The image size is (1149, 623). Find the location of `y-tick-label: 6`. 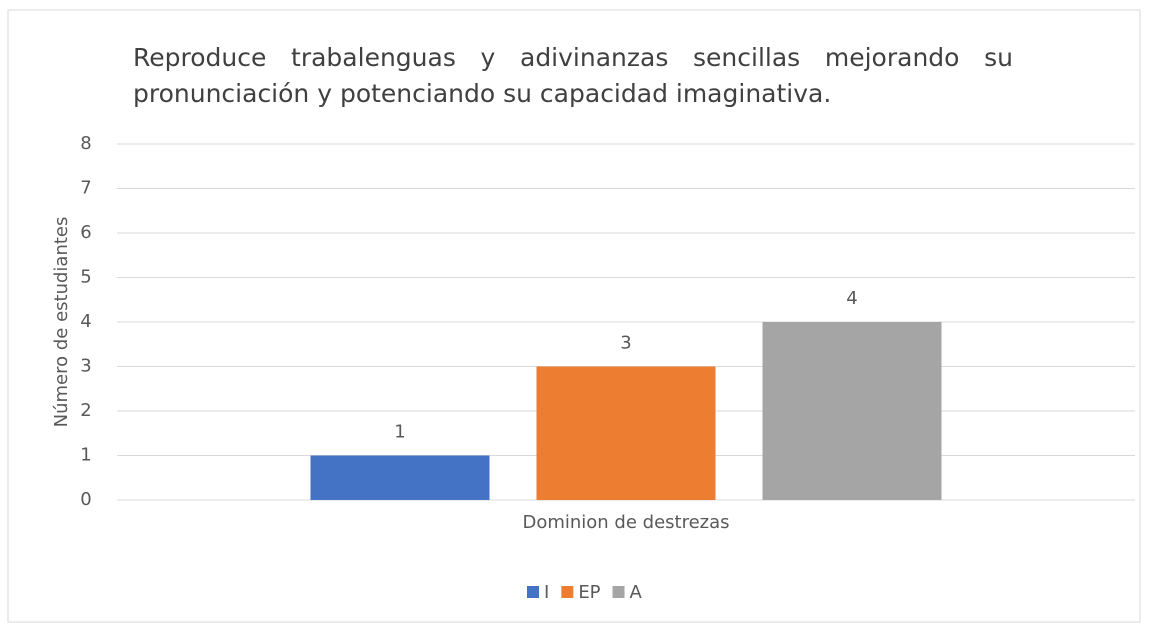

y-tick-label: 6 is located at coordinates (85, 232).